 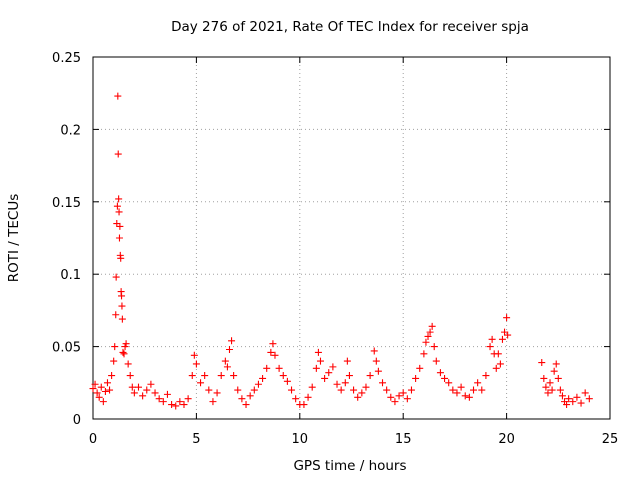 I want to click on x-tick-label: 0, so click(x=93, y=439).